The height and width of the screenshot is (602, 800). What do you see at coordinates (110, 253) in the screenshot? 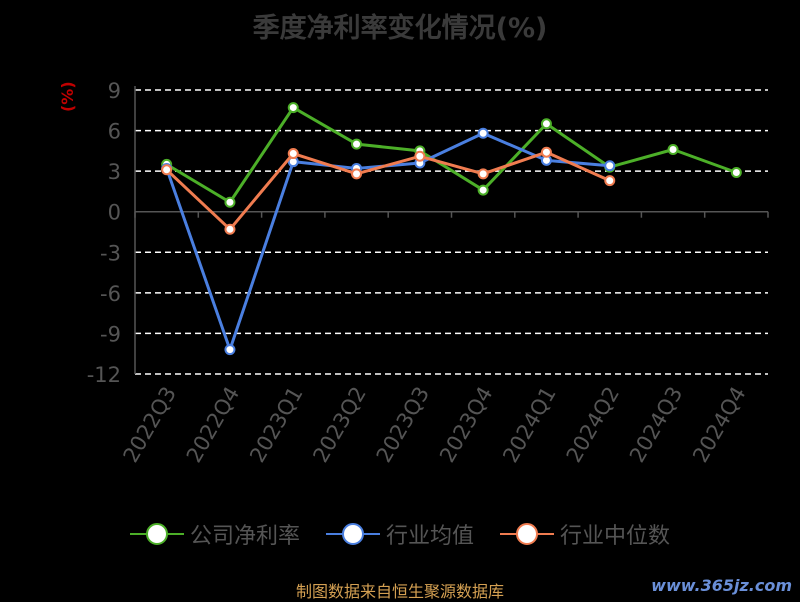
I see `y-tick-label: -3` at bounding box center [110, 253].